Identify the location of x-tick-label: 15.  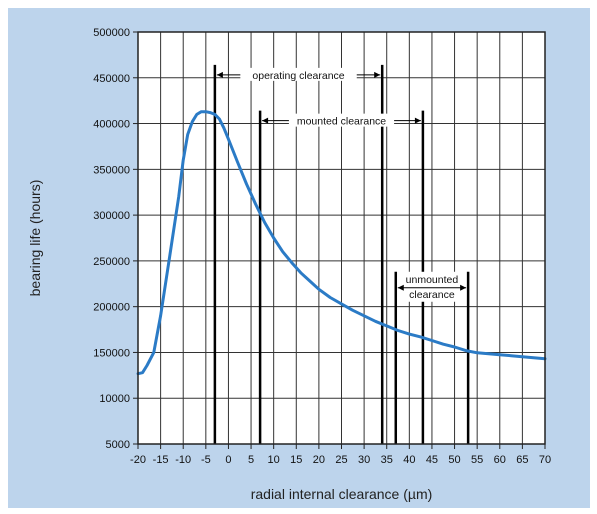
(296, 460).